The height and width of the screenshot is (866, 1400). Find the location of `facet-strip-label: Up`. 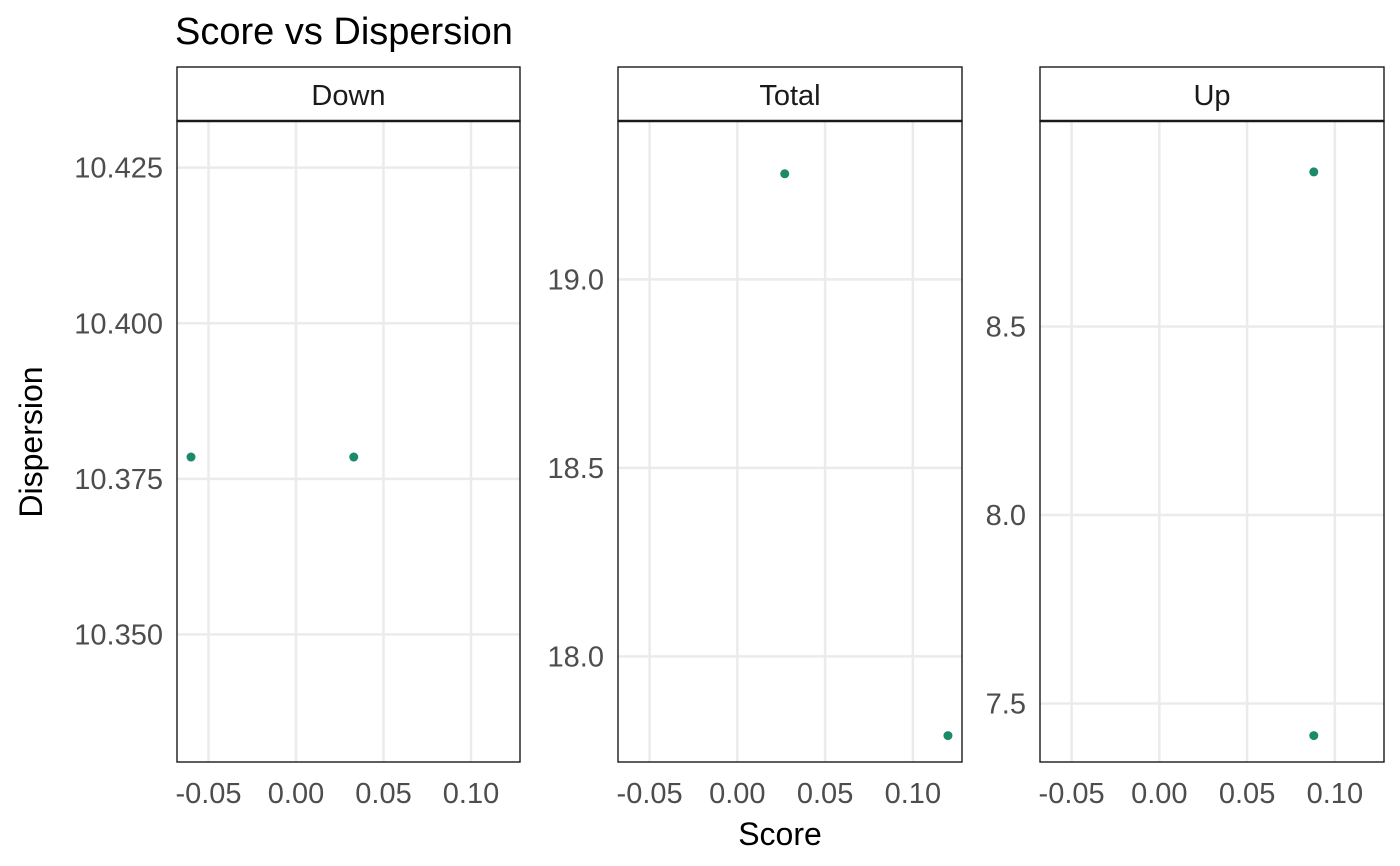

facet-strip-label: Up is located at coordinates (1211, 96).